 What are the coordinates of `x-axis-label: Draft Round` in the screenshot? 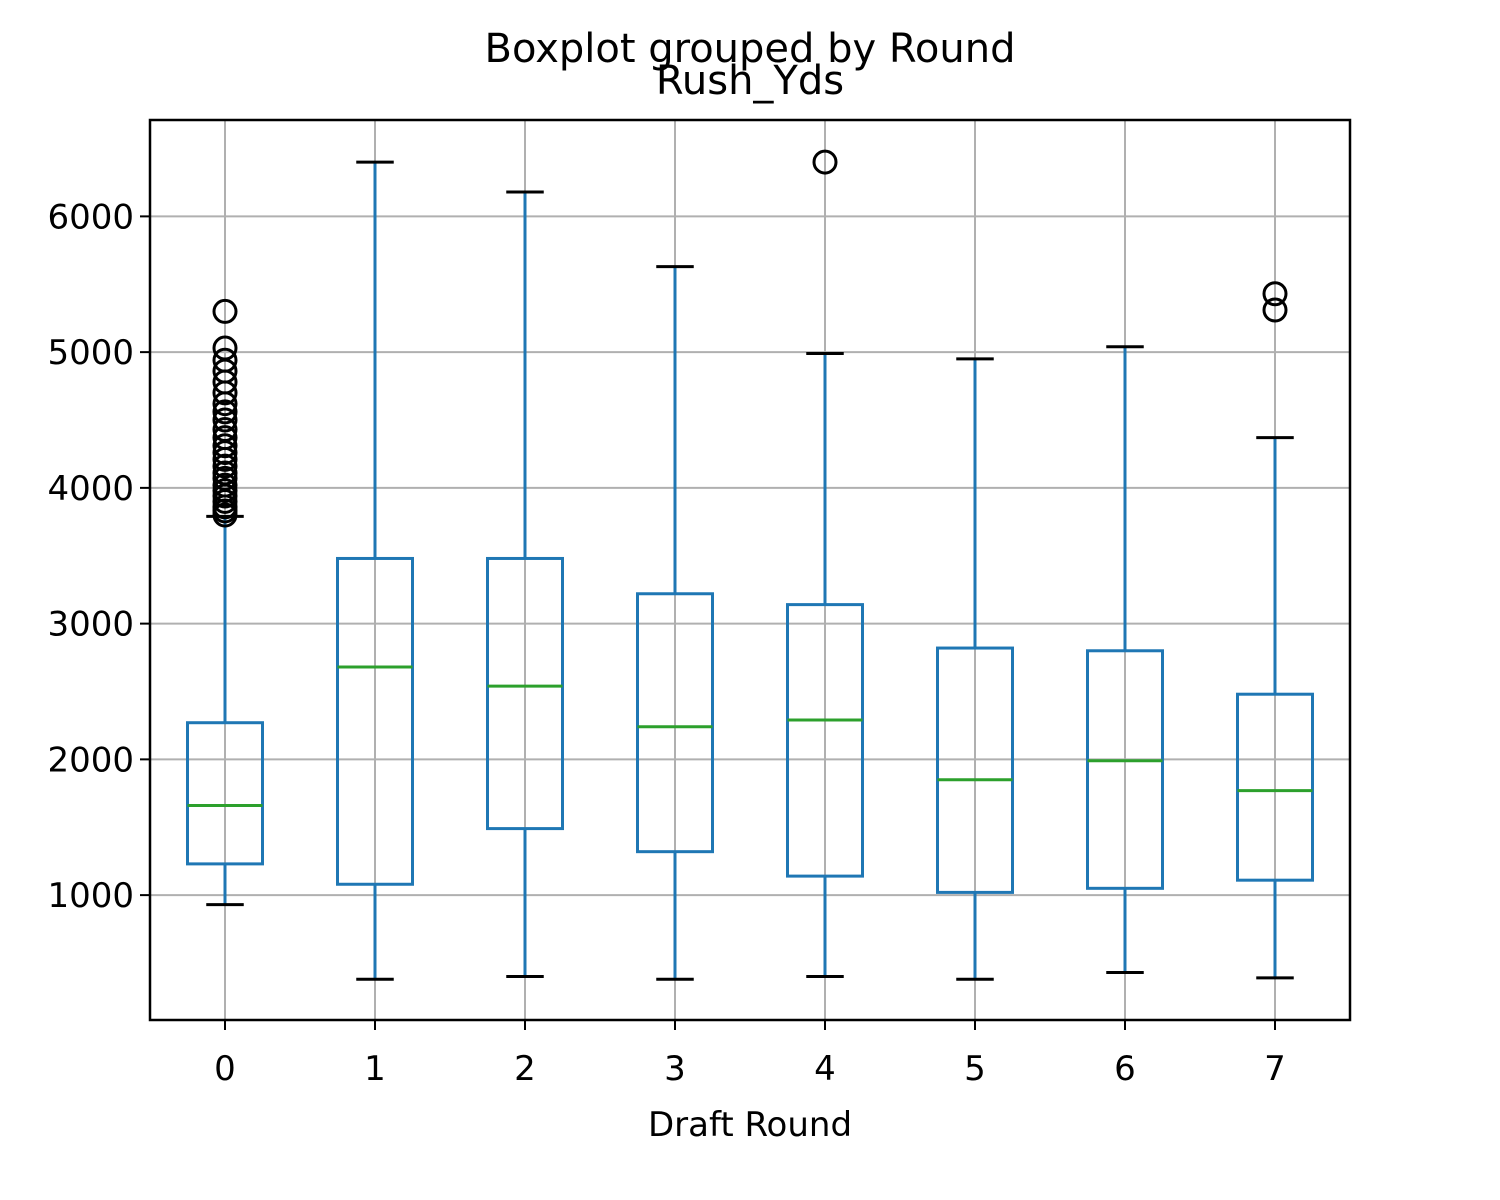 It's located at (750, 1125).